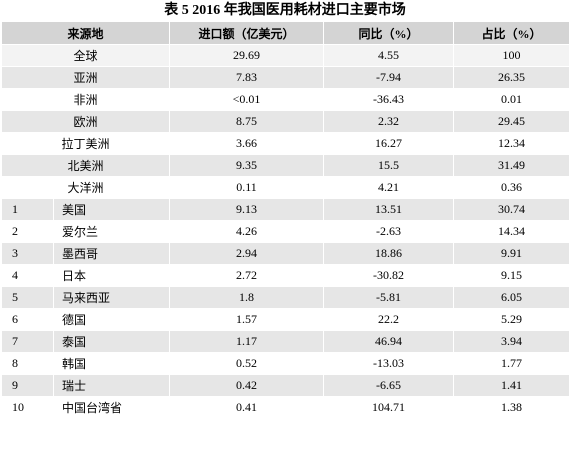 The height and width of the screenshot is (464, 570). I want to click on table-cell: 1.41, so click(511, 385).